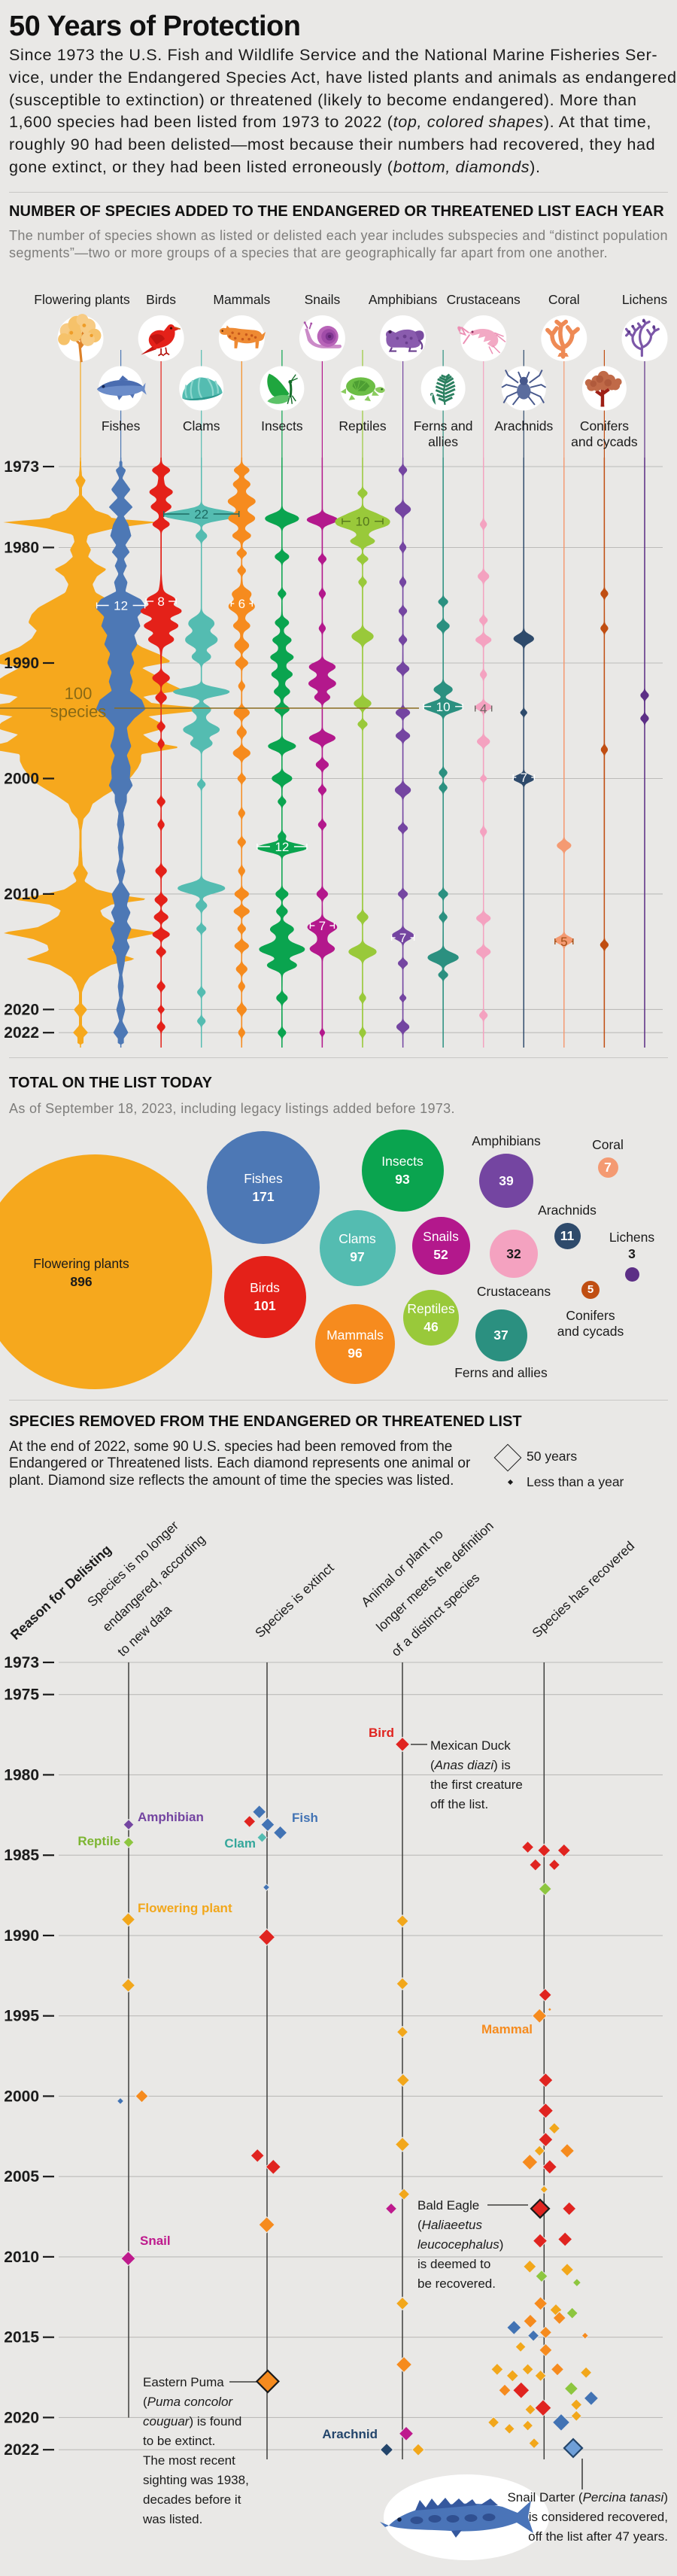 This screenshot has width=677, height=2576. What do you see at coordinates (470, 1745) in the screenshot?
I see `svg-text: Mexican Duck` at bounding box center [470, 1745].